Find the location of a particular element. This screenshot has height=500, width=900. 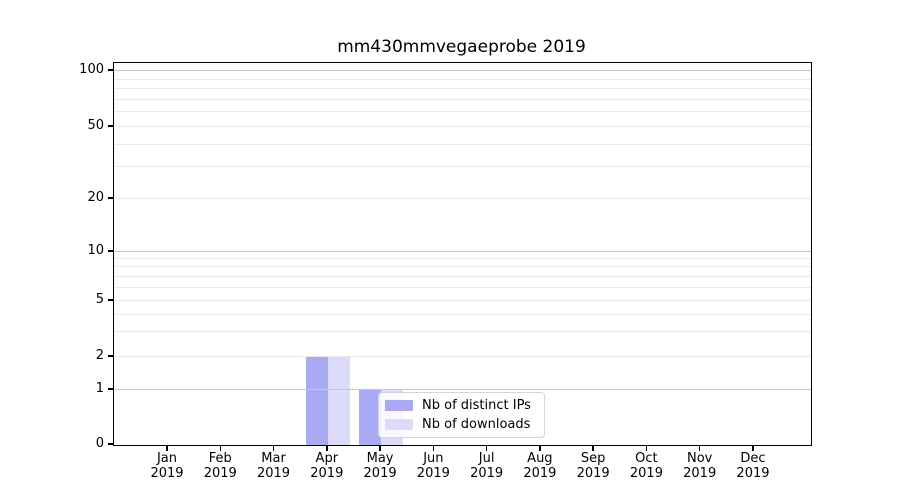

y-tick-label-10: 10 is located at coordinates (95, 250).